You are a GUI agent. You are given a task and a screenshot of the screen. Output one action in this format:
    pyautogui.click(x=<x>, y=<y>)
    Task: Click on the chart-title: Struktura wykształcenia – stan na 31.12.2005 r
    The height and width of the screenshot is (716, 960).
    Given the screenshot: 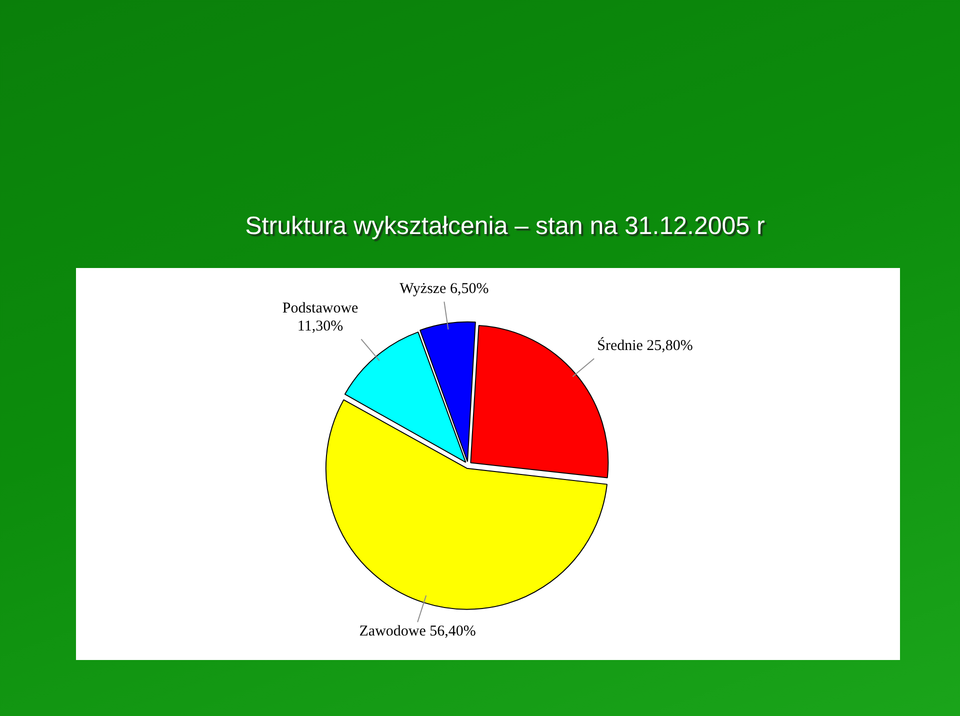 What is the action you would take?
    pyautogui.click(x=505, y=226)
    